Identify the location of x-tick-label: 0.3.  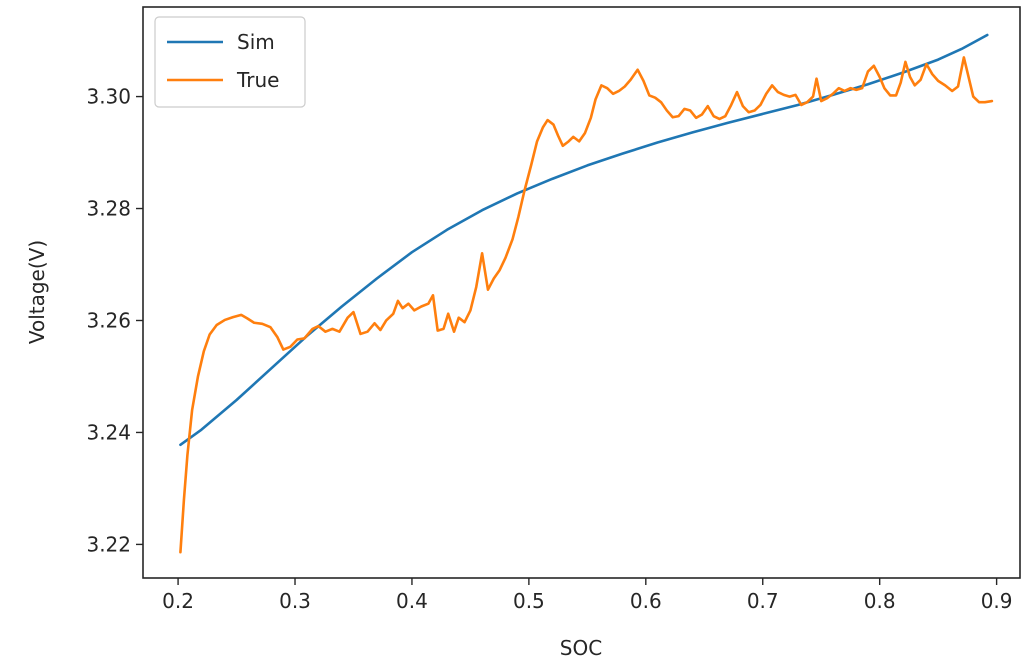
(295, 601).